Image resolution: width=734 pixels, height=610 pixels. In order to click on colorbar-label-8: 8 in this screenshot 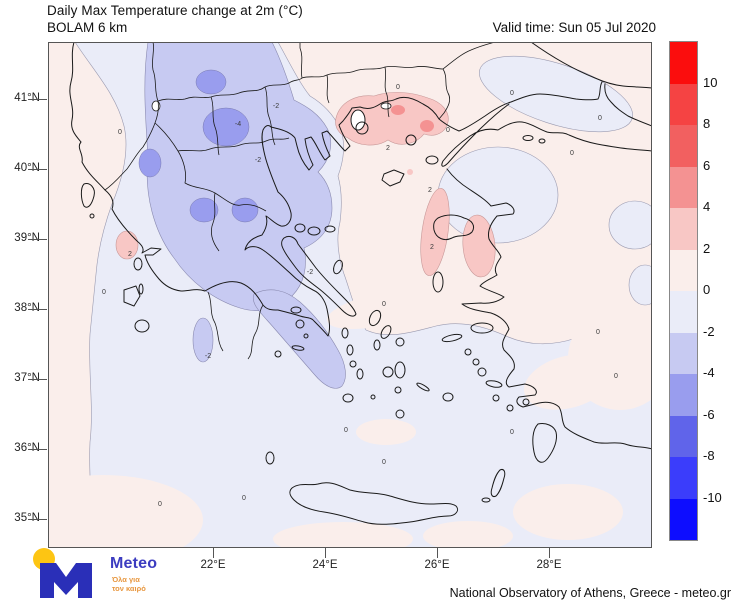, I will do `click(707, 123)`.